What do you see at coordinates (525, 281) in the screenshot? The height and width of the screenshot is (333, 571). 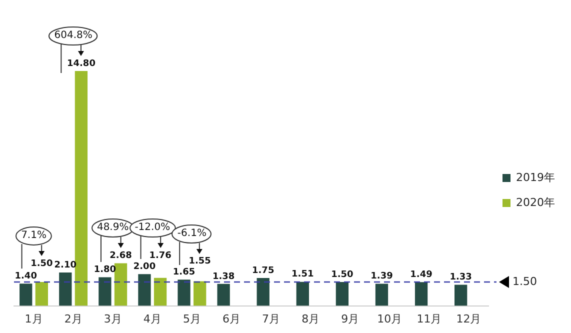 I see `ref-line-label: 1.50` at bounding box center [525, 281].